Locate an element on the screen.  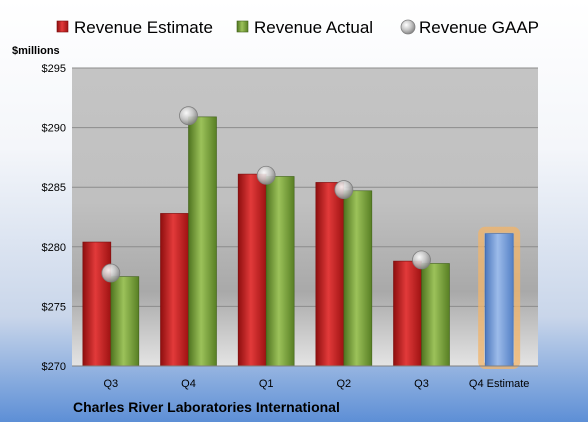
y-tick-label: $285 is located at coordinates (54, 188).